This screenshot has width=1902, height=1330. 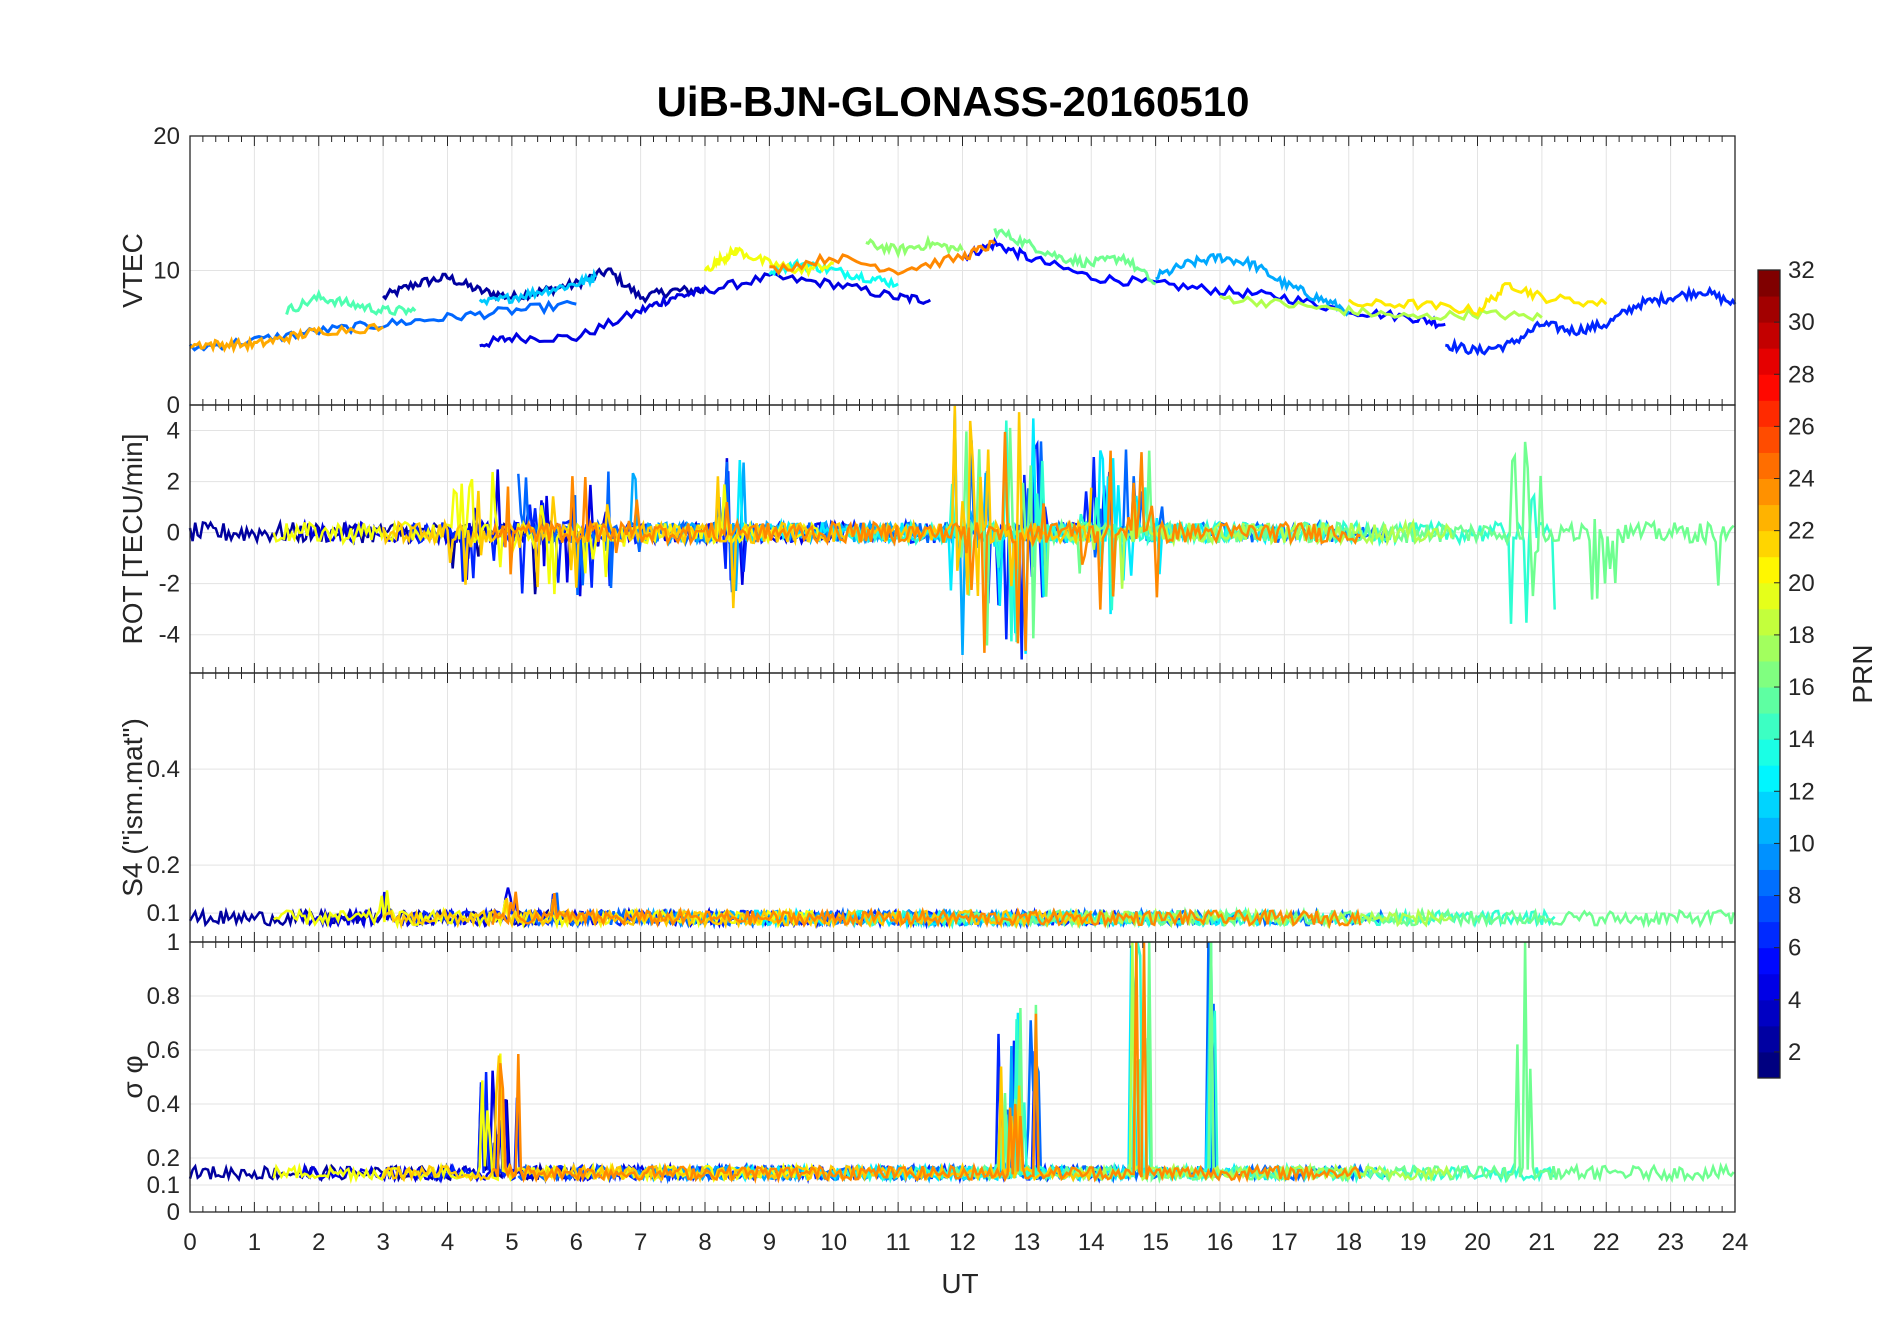 What do you see at coordinates (1348, 1242) in the screenshot?
I see `x-tick-label: 18` at bounding box center [1348, 1242].